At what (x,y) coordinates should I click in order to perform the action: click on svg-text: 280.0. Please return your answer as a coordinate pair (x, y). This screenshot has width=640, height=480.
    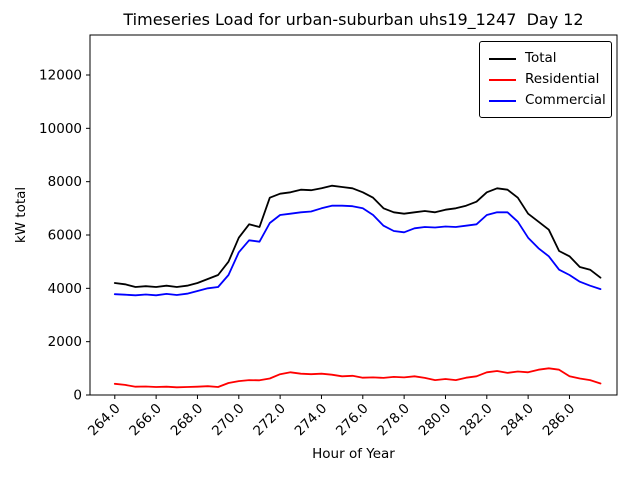
    Looking at the image, I should click on (435, 420).